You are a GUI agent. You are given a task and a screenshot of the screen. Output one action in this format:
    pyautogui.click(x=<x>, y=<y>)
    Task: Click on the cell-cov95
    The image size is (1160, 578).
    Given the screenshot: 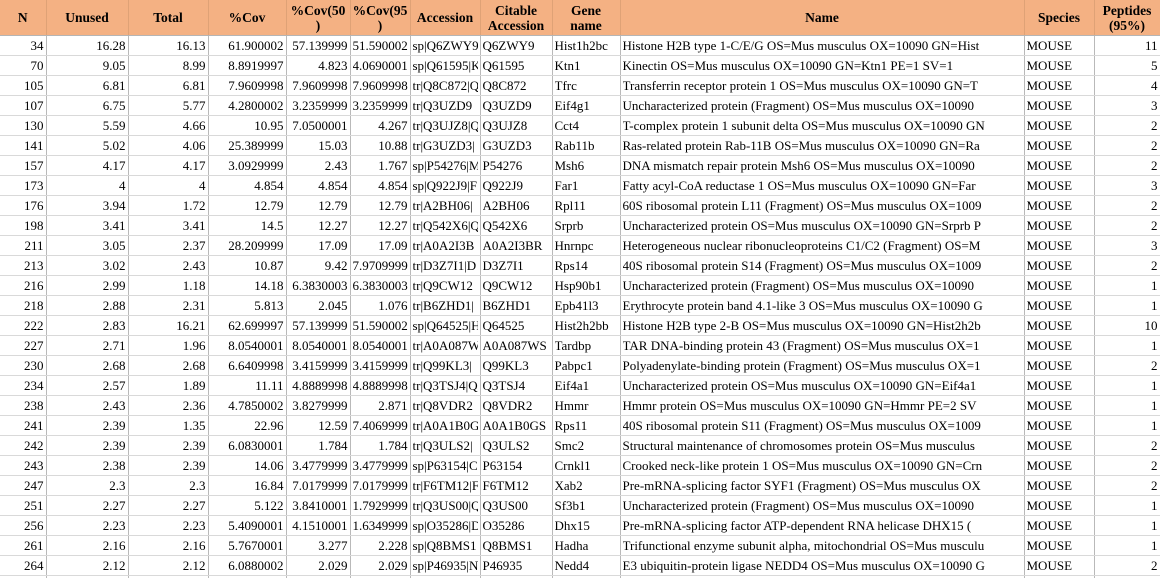 What is the action you would take?
    pyautogui.click(x=380, y=576)
    